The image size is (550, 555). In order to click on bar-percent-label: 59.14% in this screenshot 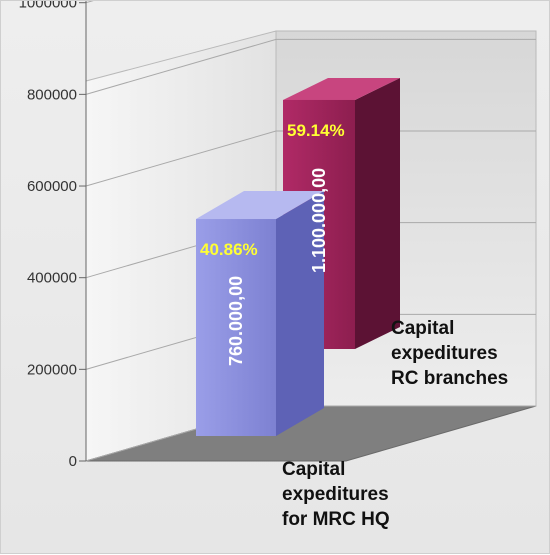, I will do `click(316, 130)`.